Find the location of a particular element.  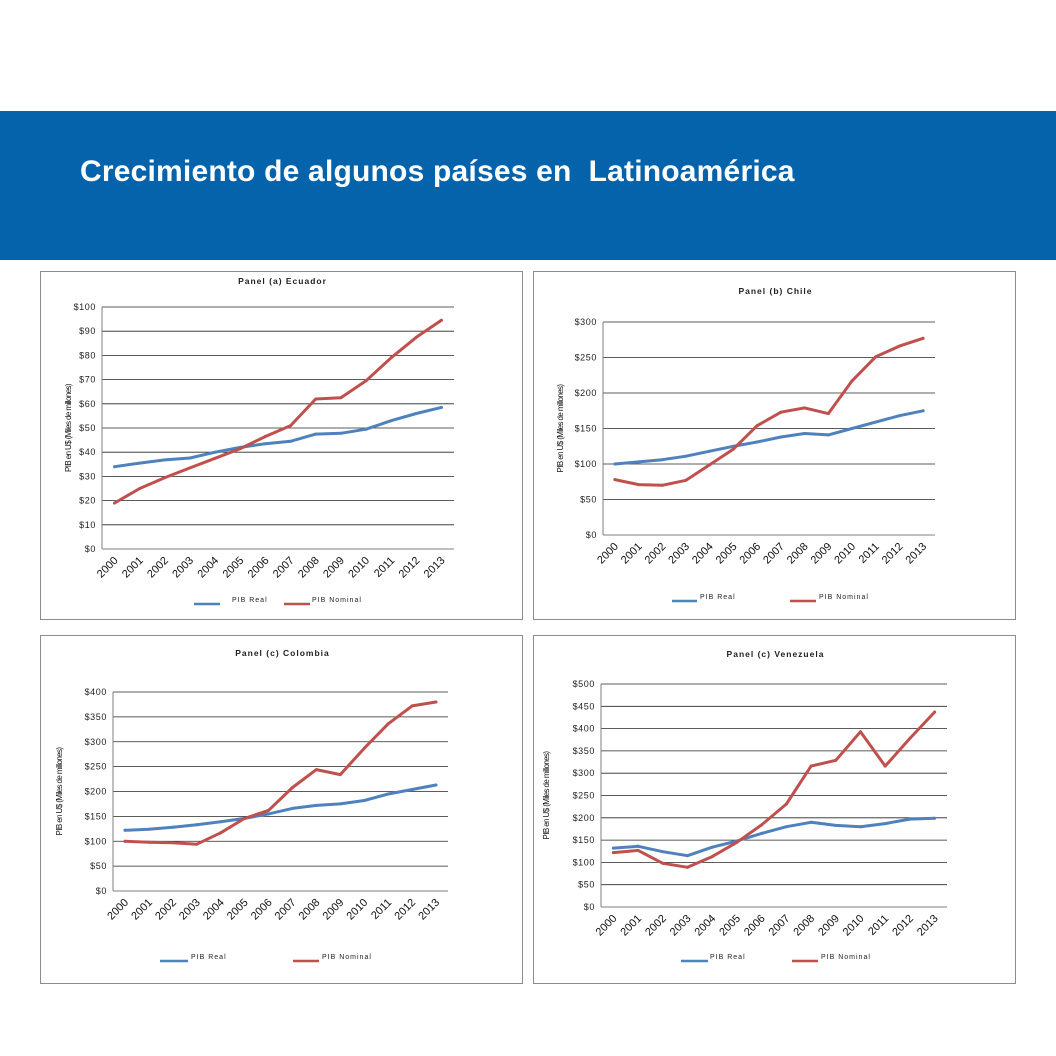

y-tick-label: $50 is located at coordinates (586, 885).